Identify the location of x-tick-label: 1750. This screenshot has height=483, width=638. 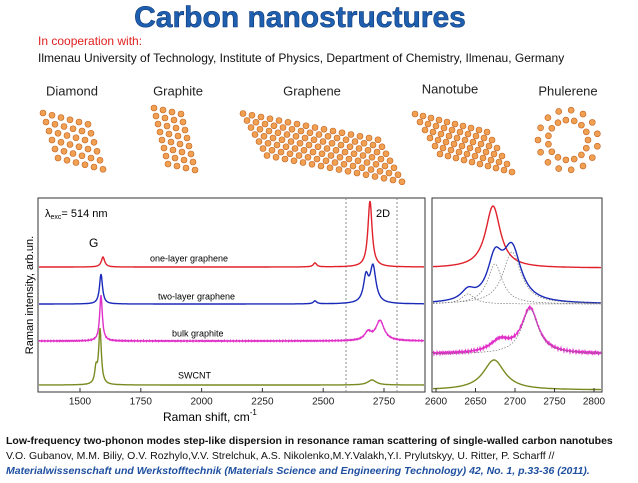
(141, 402).